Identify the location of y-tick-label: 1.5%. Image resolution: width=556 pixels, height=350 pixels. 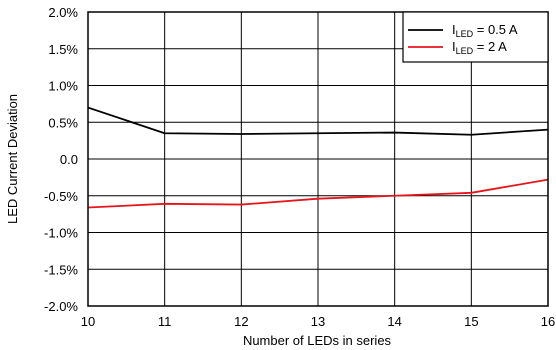
(63, 49).